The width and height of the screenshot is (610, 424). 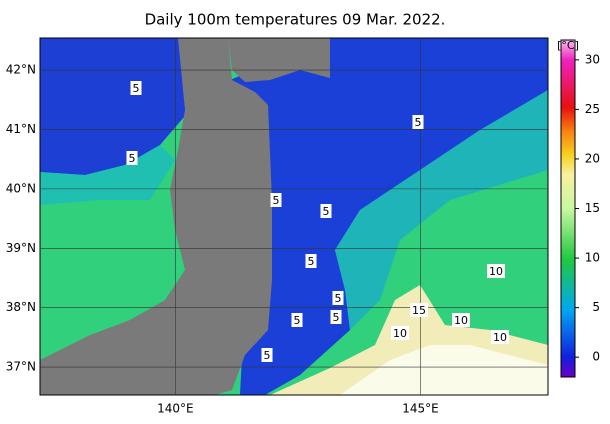 What do you see at coordinates (21, 367) in the screenshot?
I see `lat-tick-label: 37°N` at bounding box center [21, 367].